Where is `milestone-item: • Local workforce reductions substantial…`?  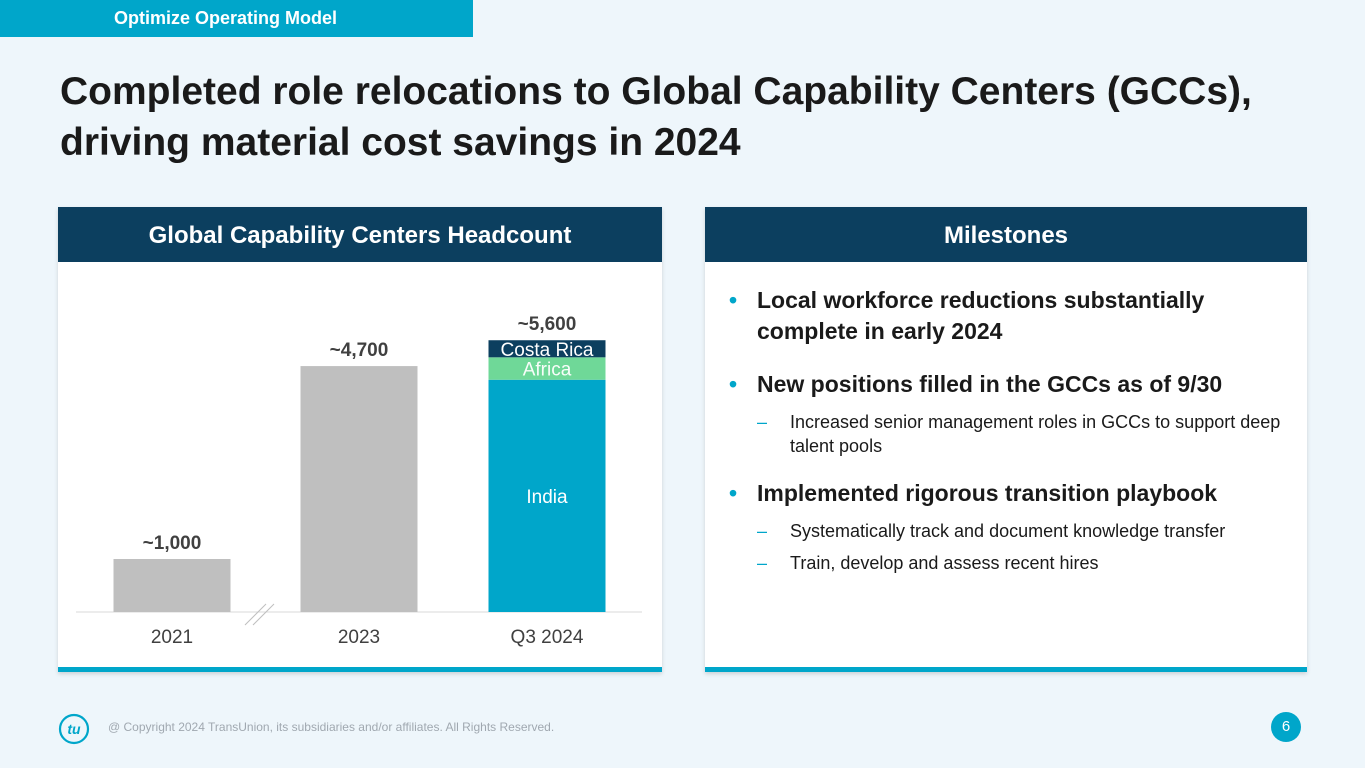 milestone-item: • Local workforce reductions substantial… is located at coordinates (1005, 316).